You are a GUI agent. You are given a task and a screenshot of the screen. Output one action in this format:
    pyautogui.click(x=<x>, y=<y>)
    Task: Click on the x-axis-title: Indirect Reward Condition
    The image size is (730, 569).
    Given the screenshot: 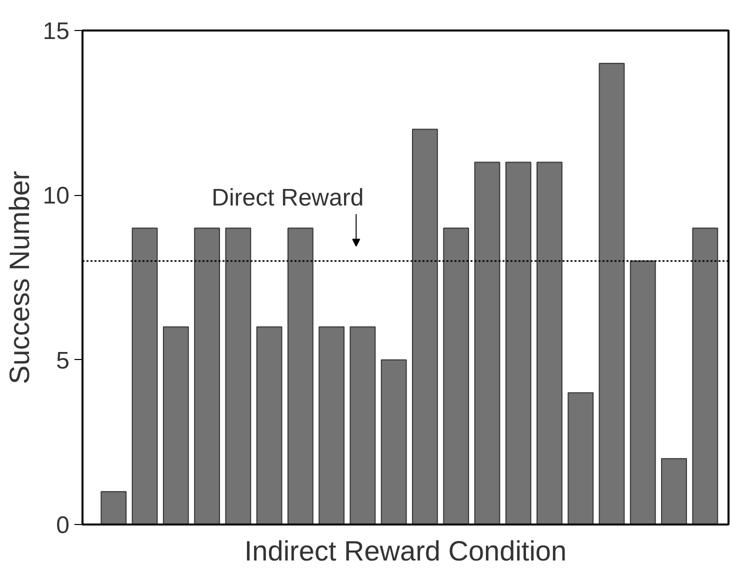 What is the action you would take?
    pyautogui.click(x=405, y=551)
    